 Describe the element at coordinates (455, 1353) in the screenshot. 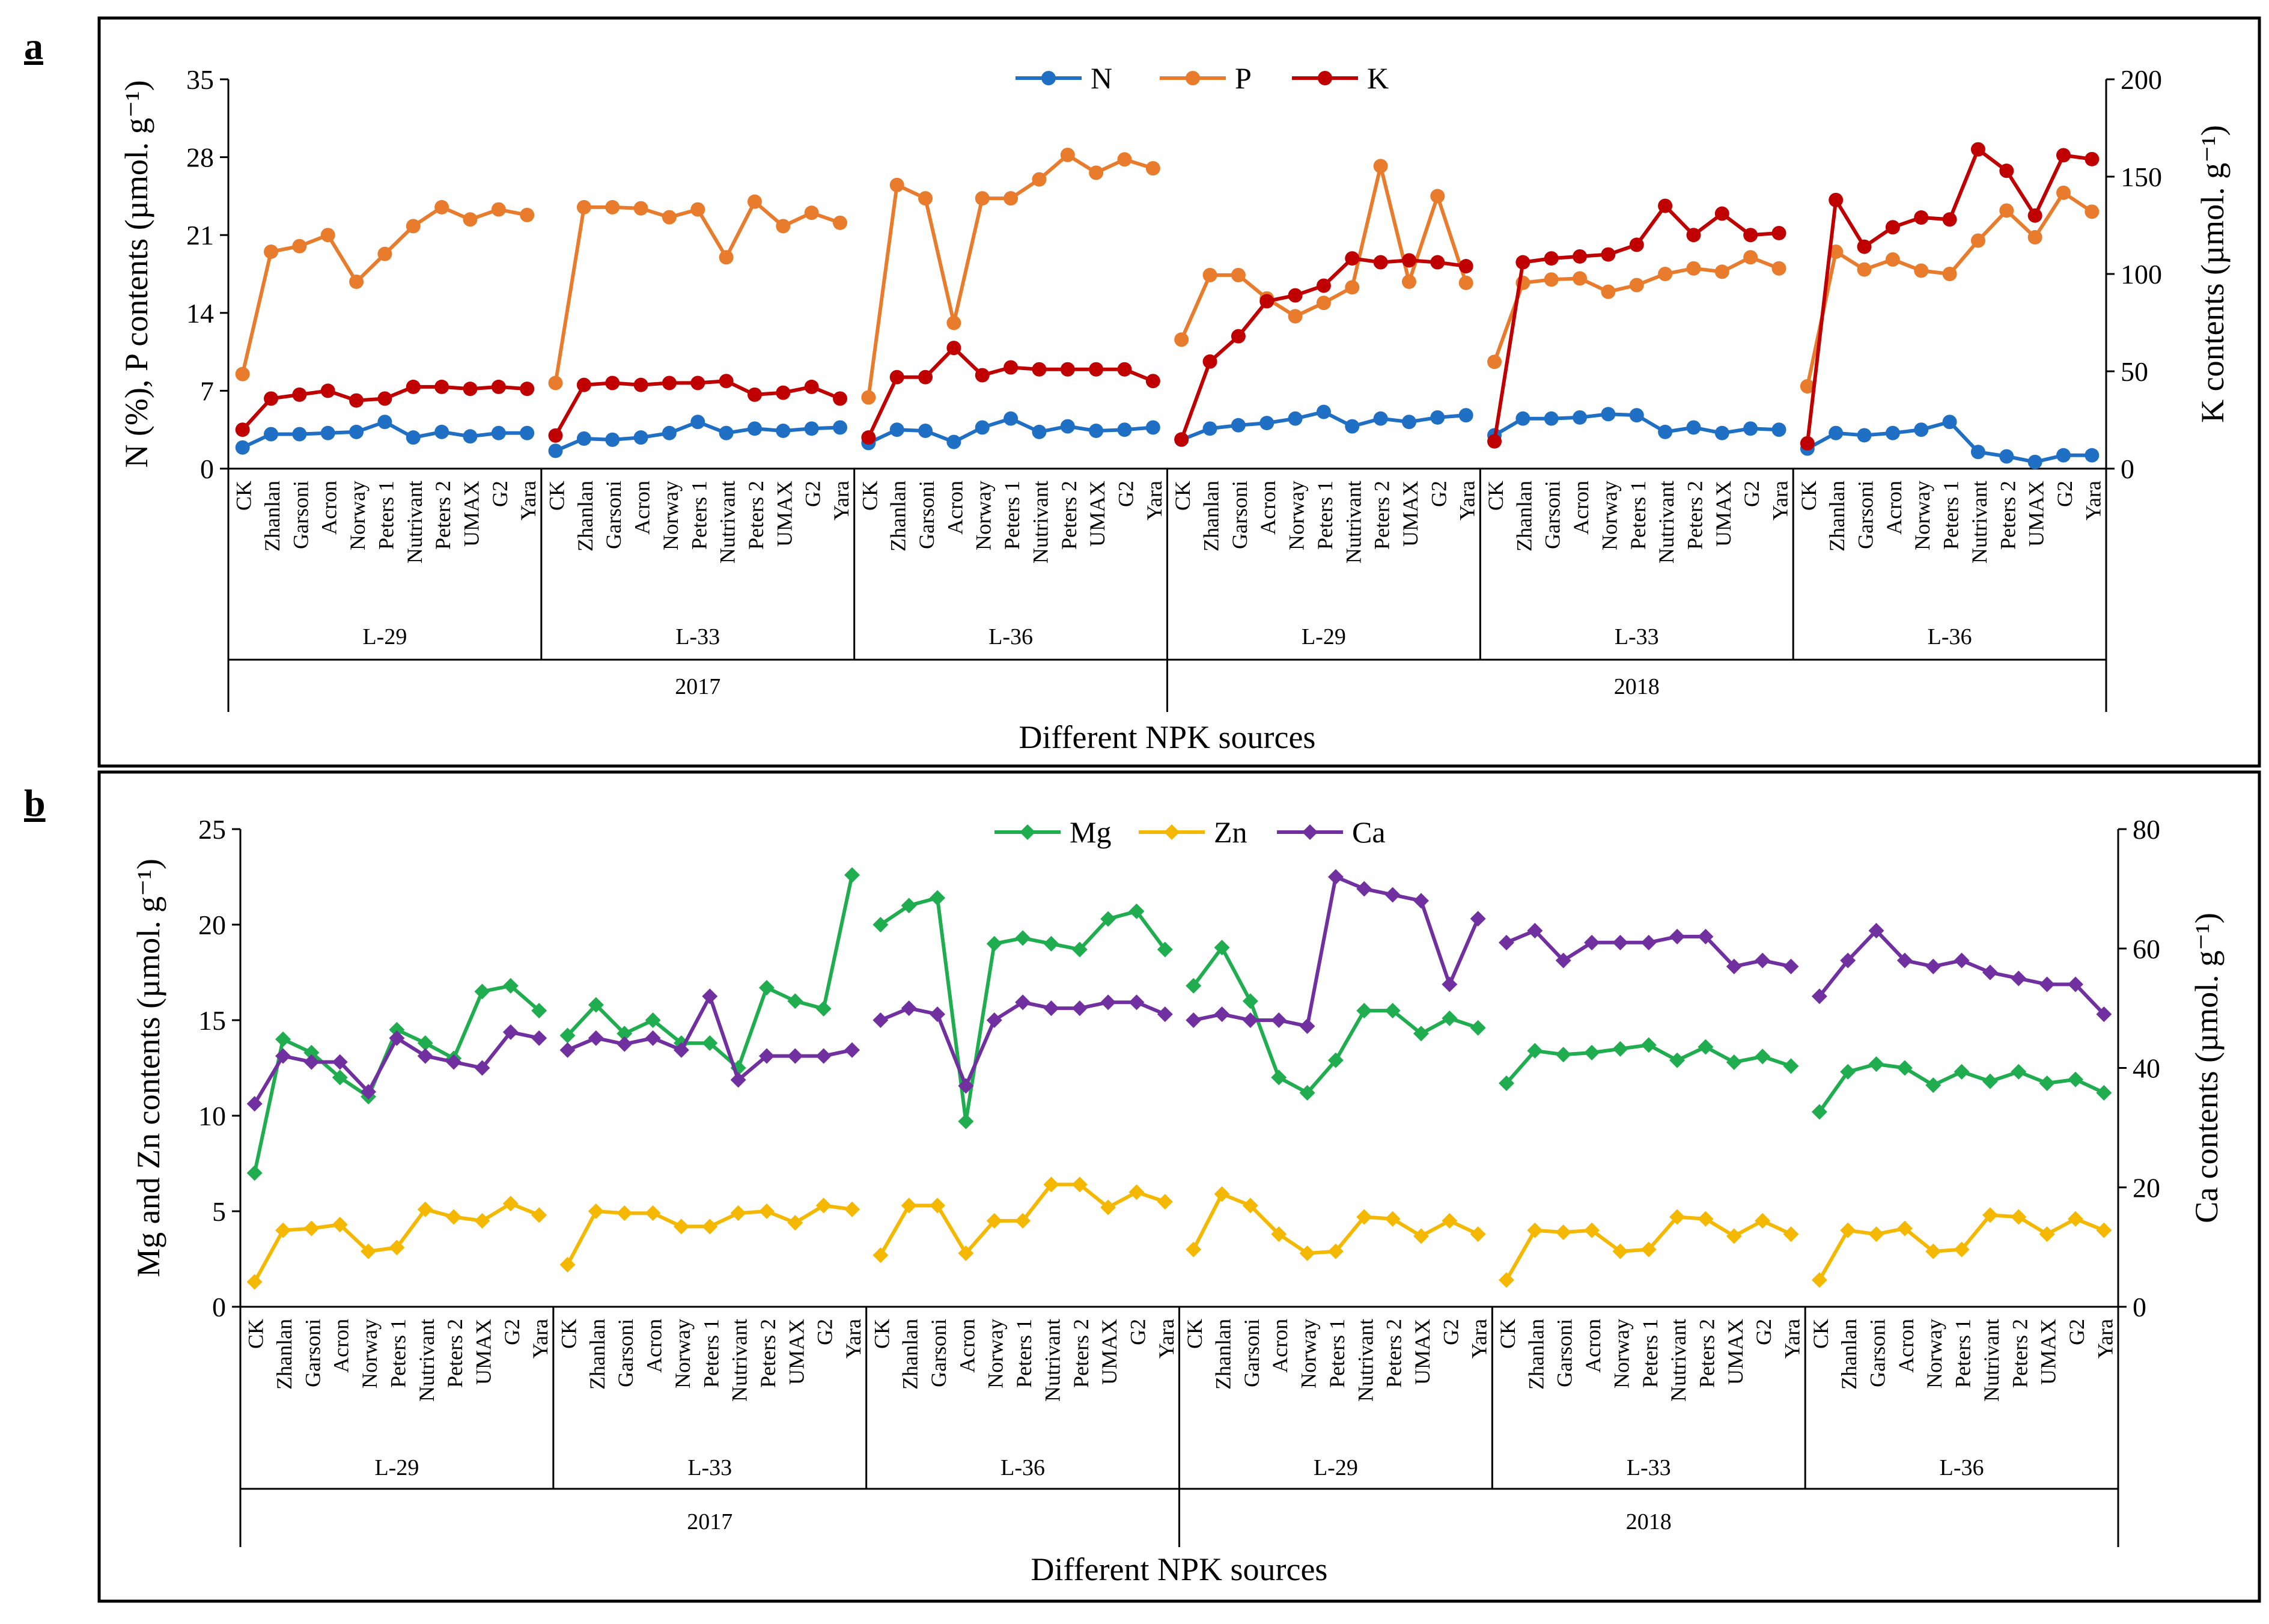

I see `category-label-b: Peters 2` at that location.